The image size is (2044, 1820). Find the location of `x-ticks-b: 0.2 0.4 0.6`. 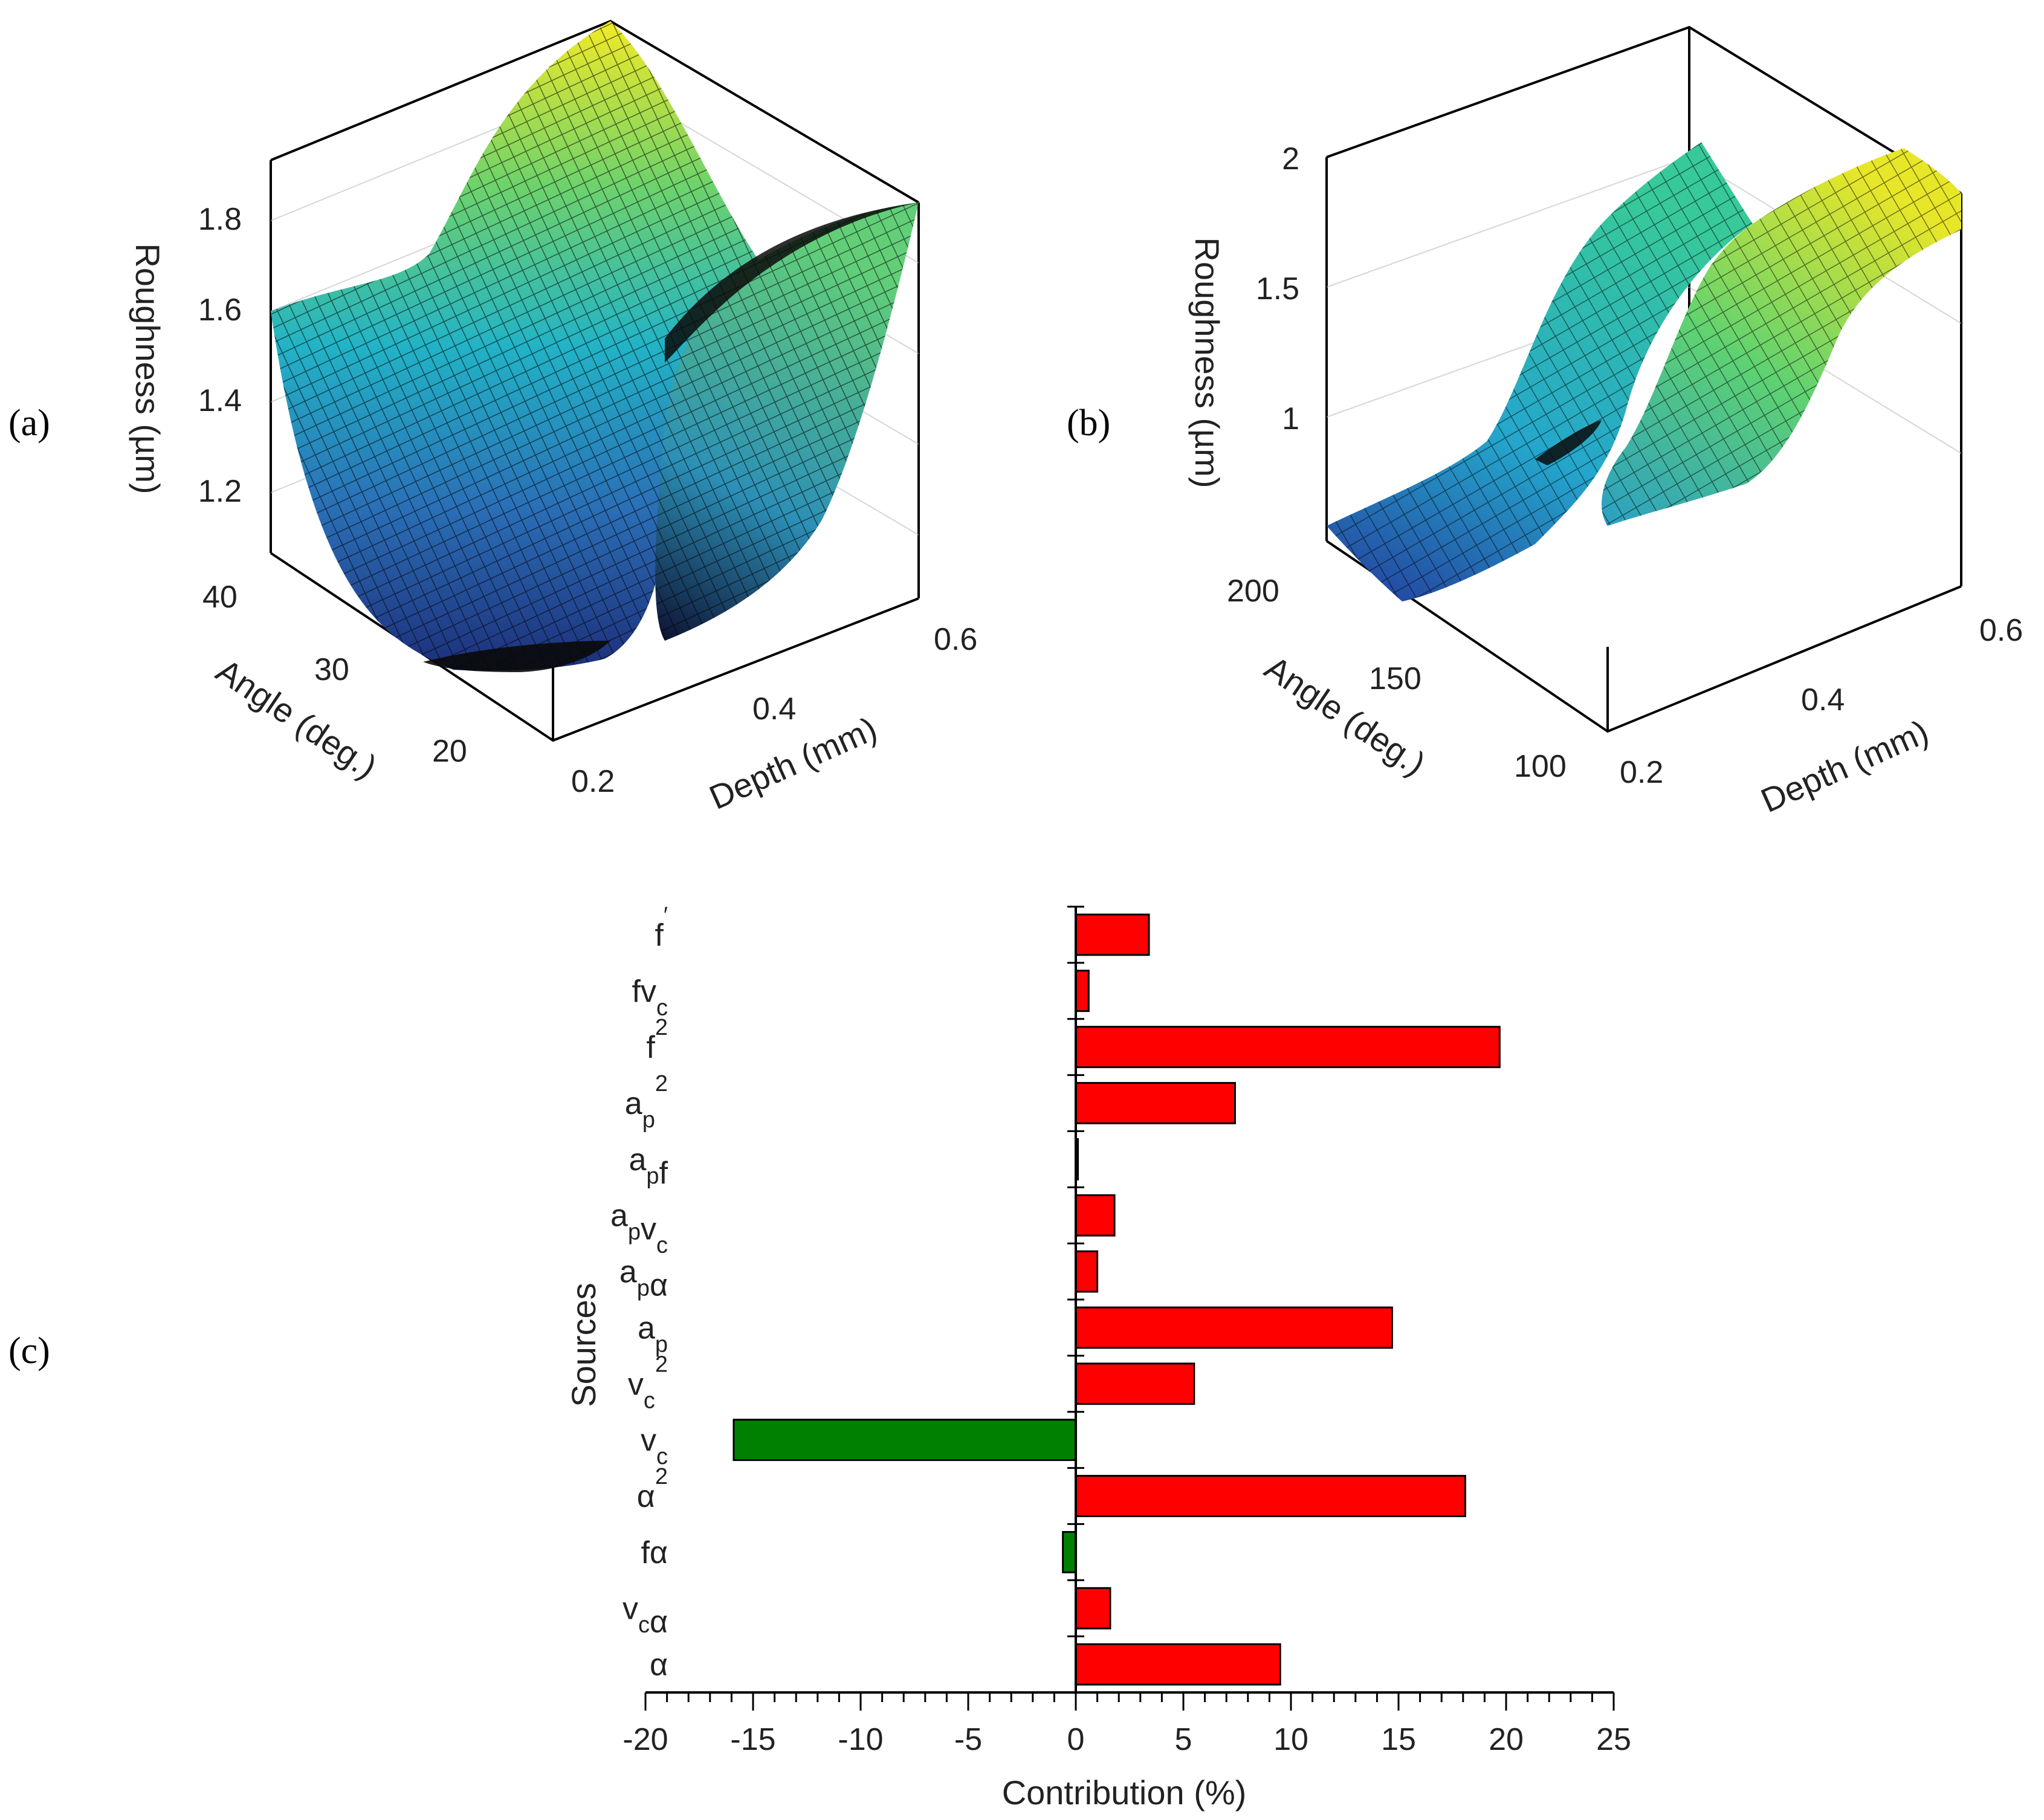

x-ticks-b: 0.2 0.4 0.6 is located at coordinates (1821, 701).